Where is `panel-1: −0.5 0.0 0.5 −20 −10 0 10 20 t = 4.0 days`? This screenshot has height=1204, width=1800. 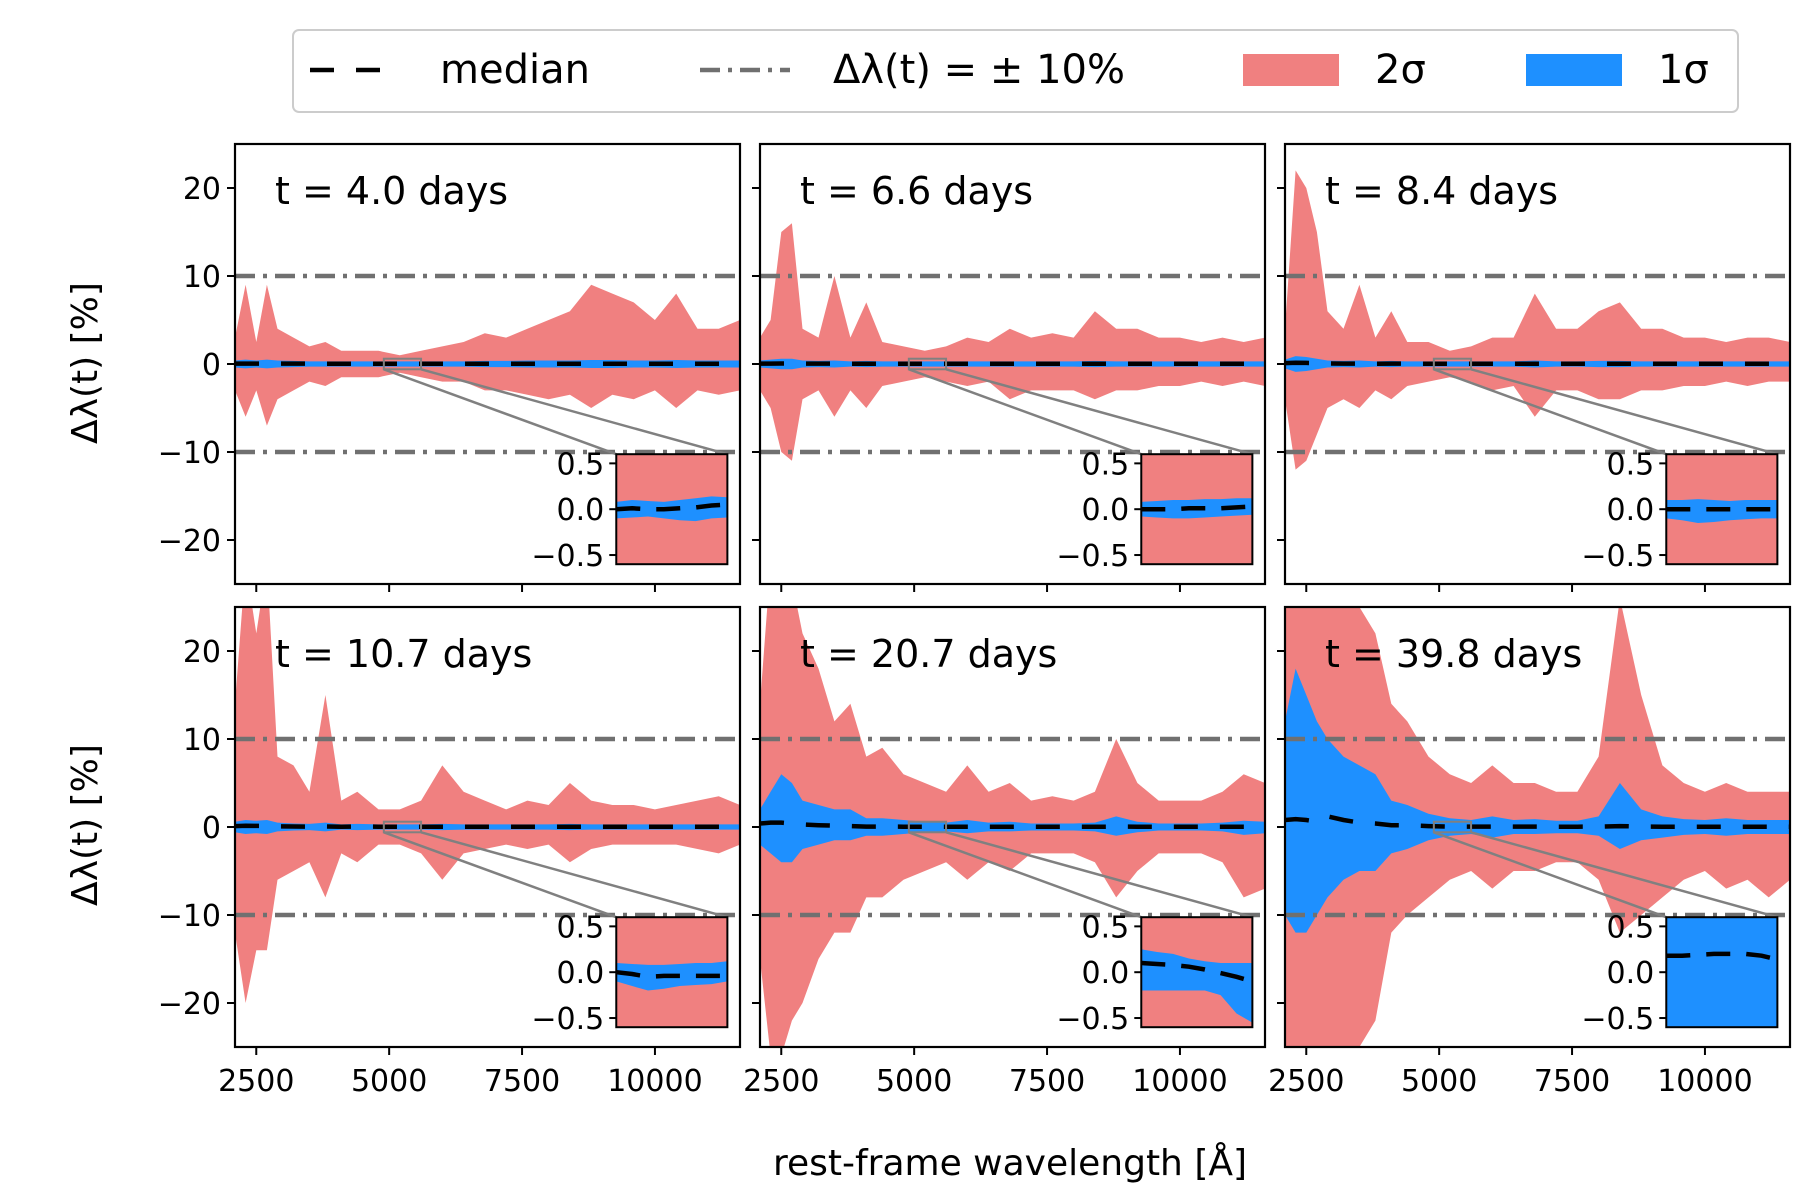 panel-1: −0.5 0.0 0.5 −20 −10 0 10 20 t = 4.0 days is located at coordinates (449, 368).